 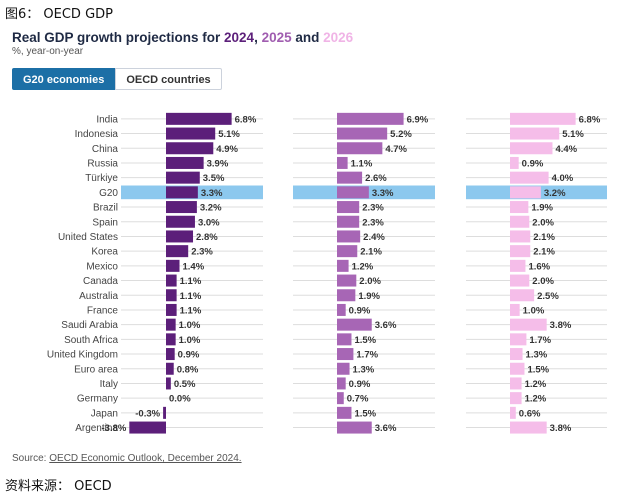 What do you see at coordinates (58, 486) in the screenshot?
I see `data-source-caption: 资料来源： OECD` at bounding box center [58, 486].